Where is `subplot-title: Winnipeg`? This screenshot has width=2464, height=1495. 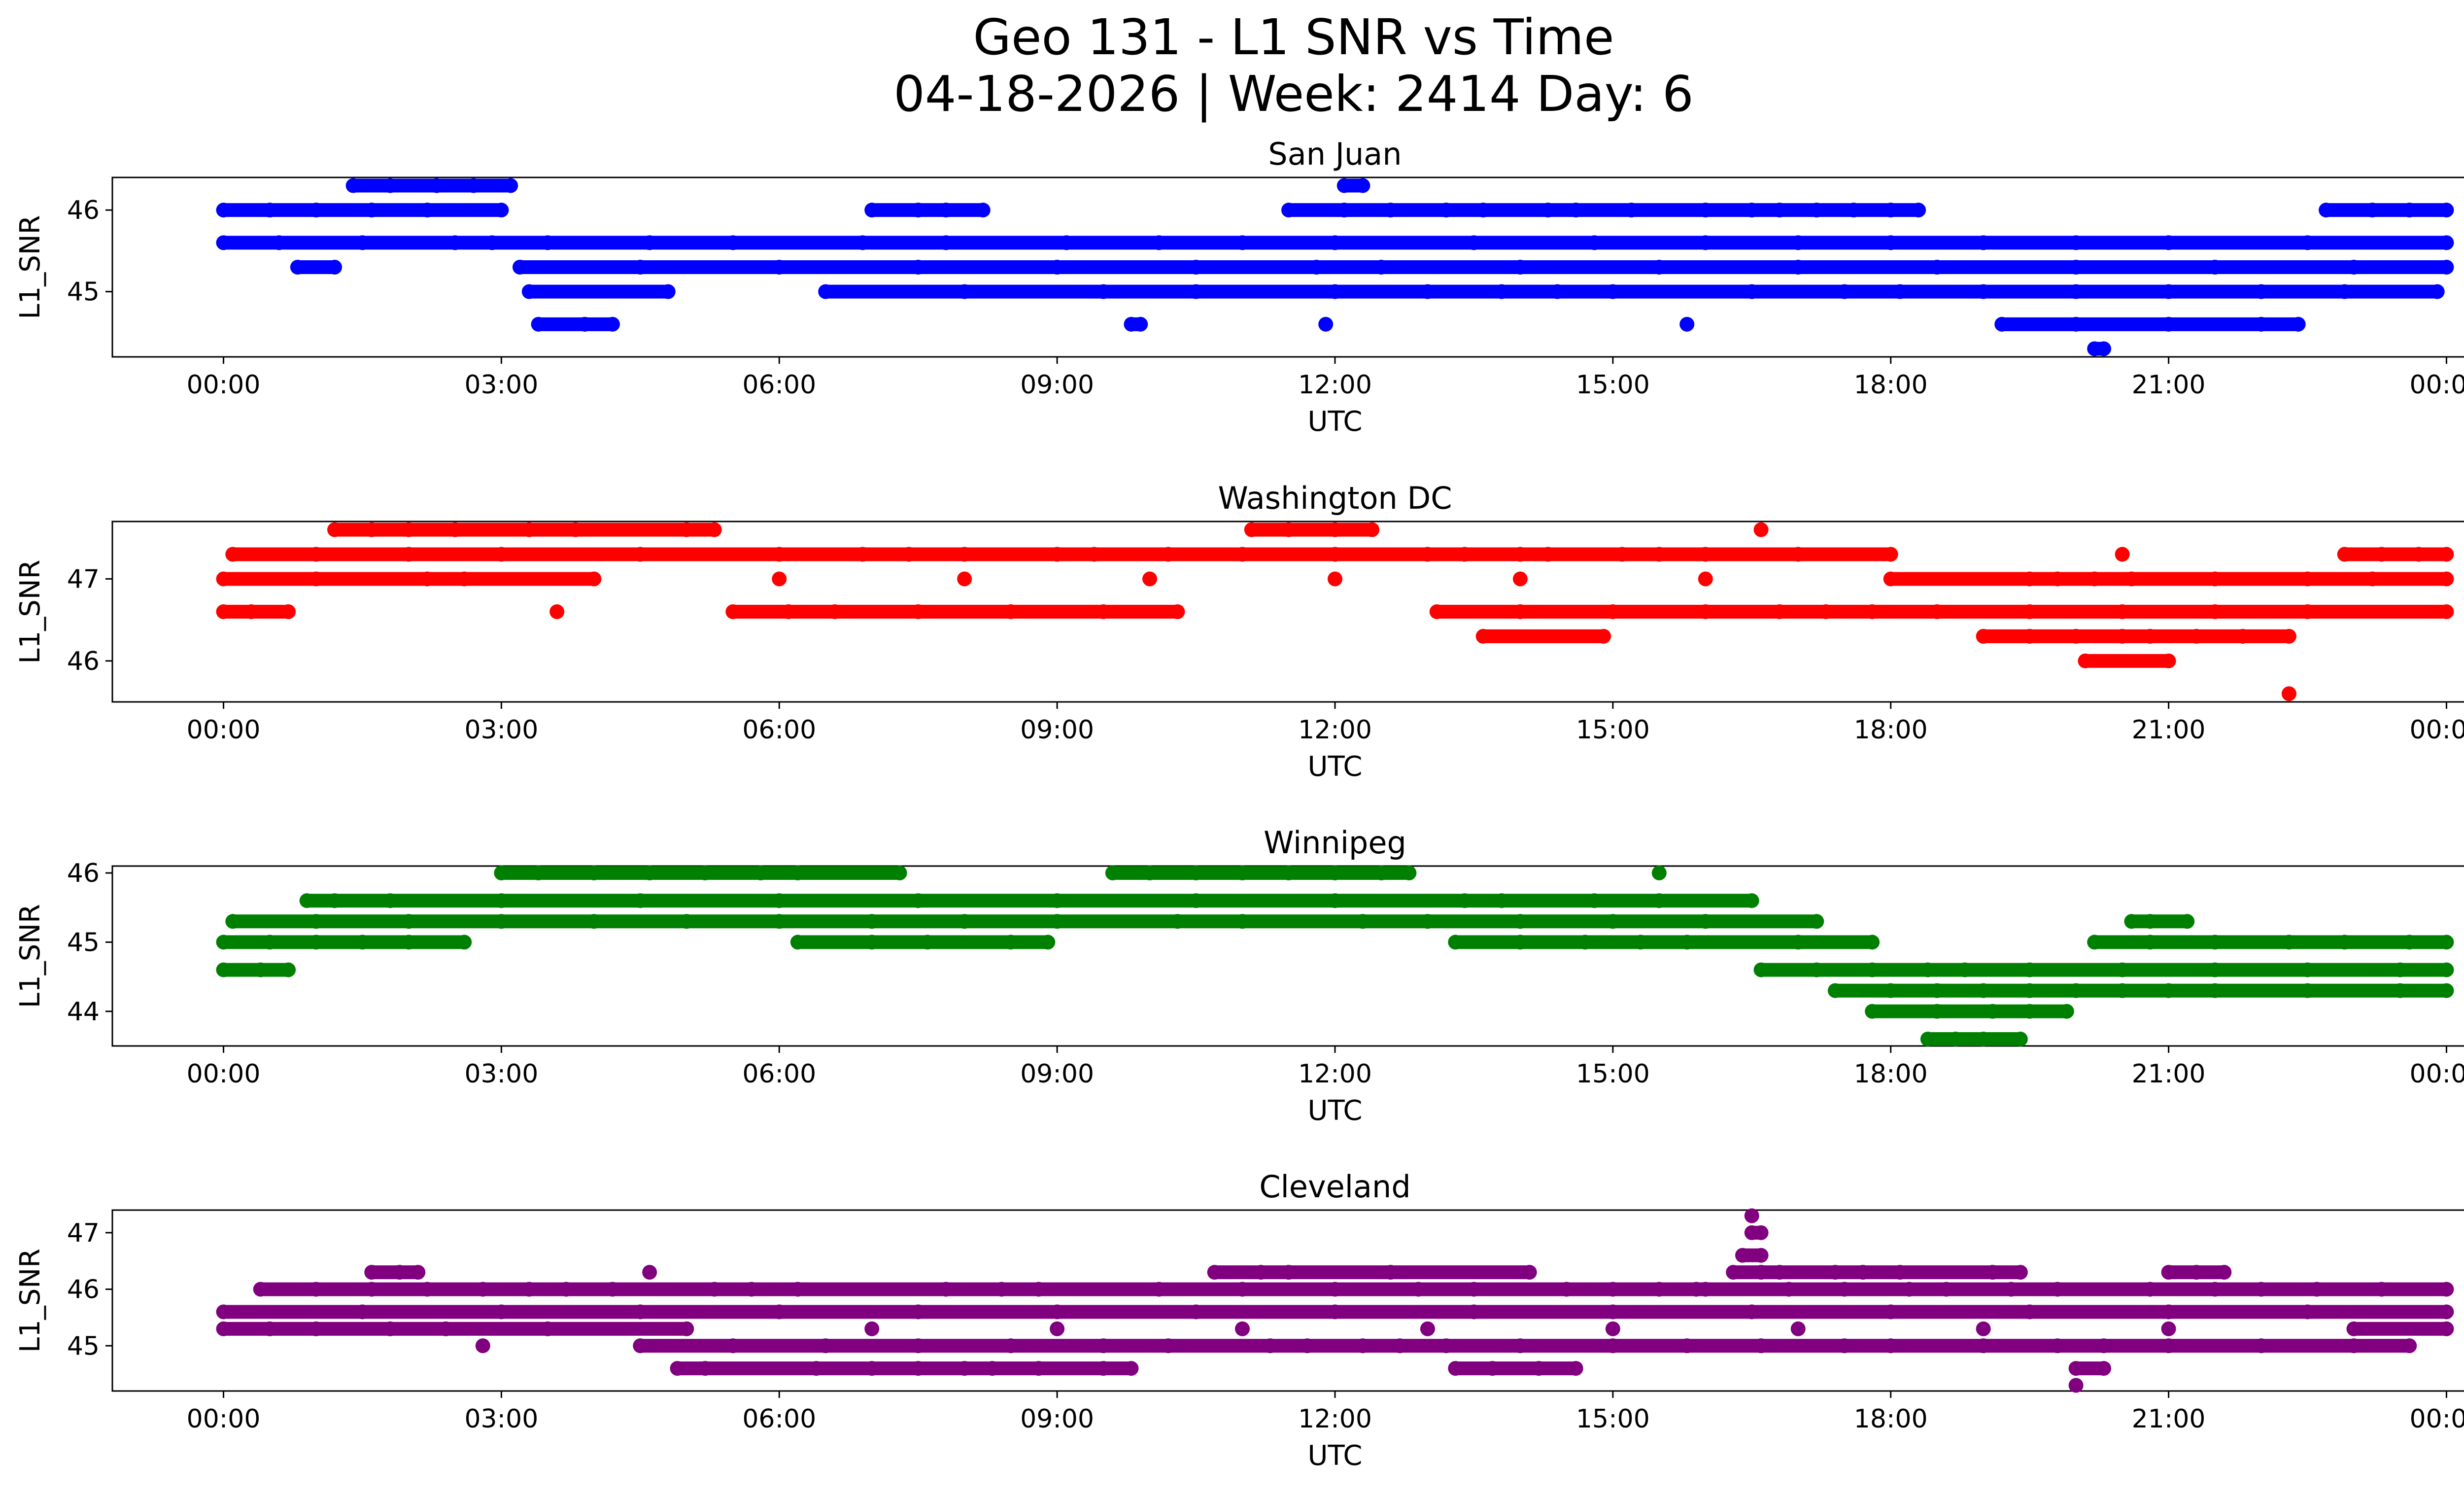
subplot-title: Winnipeg is located at coordinates (1335, 843).